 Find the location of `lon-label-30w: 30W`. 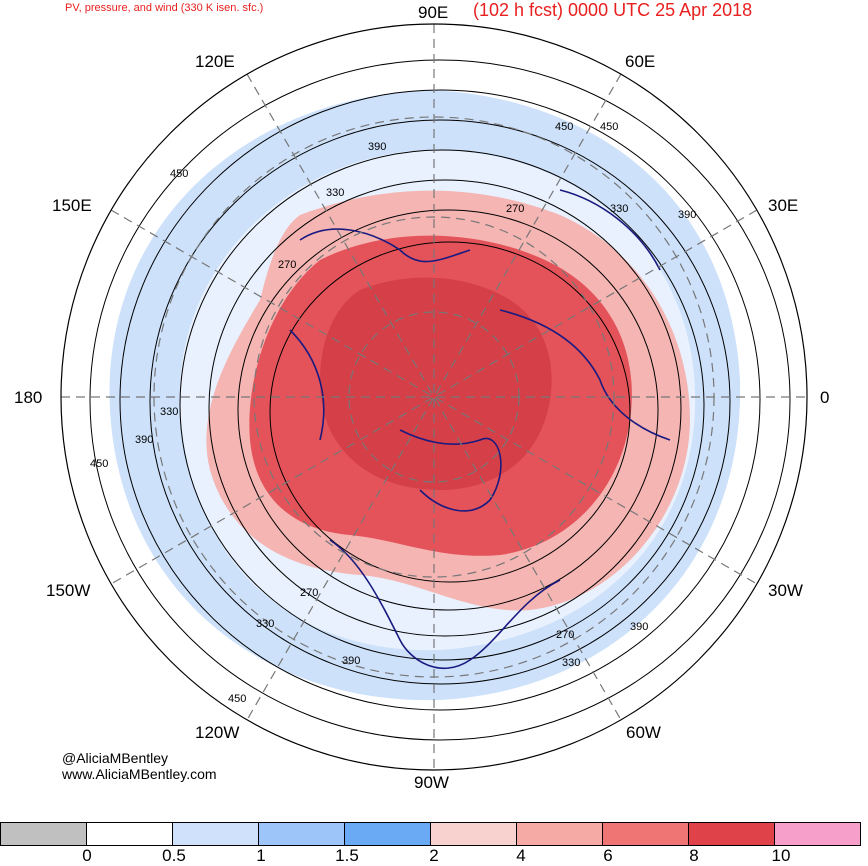

lon-label-30w: 30W is located at coordinates (785, 590).